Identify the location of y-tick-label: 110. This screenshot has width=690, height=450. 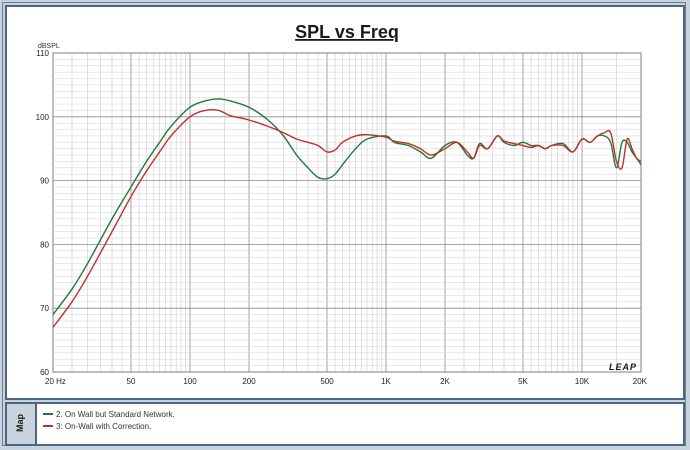
(42, 53).